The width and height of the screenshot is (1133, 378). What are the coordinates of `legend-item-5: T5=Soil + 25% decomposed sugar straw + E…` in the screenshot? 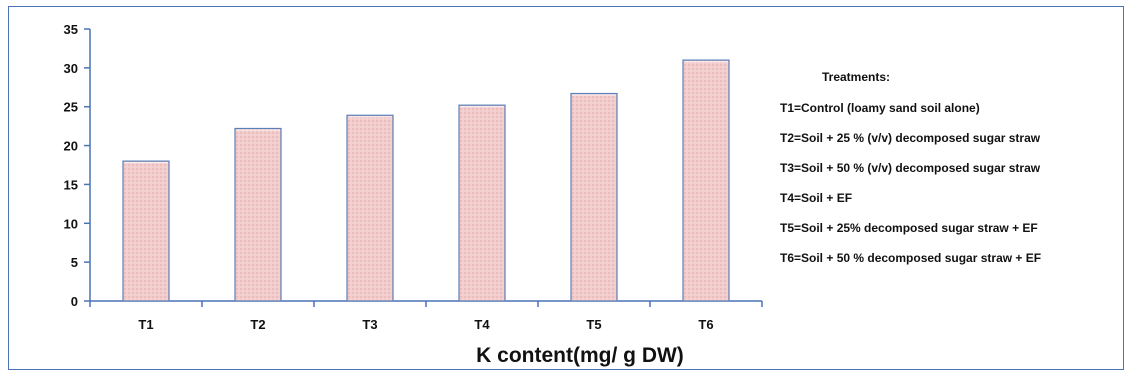 It's located at (909, 228).